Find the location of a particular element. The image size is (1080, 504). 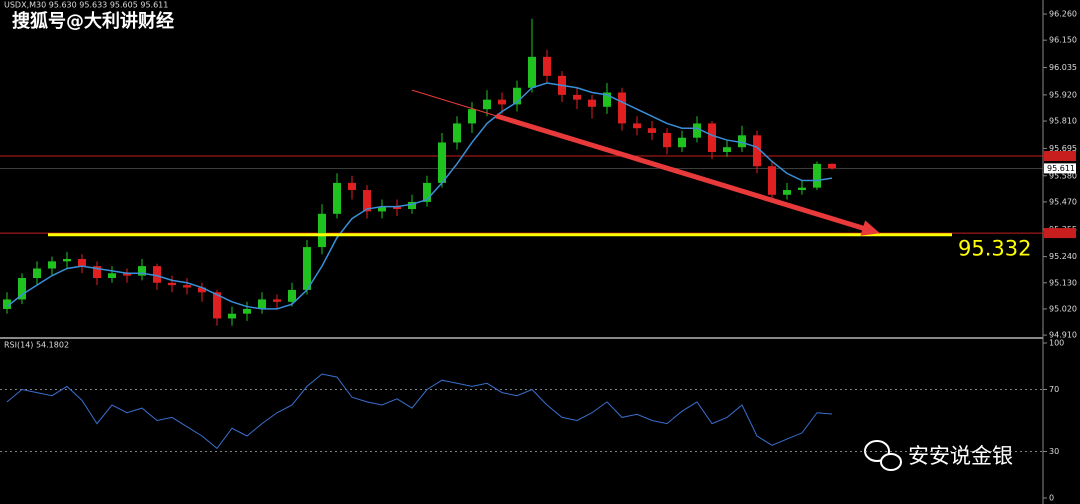

y-tick-label: 96.150 is located at coordinates (1063, 40).